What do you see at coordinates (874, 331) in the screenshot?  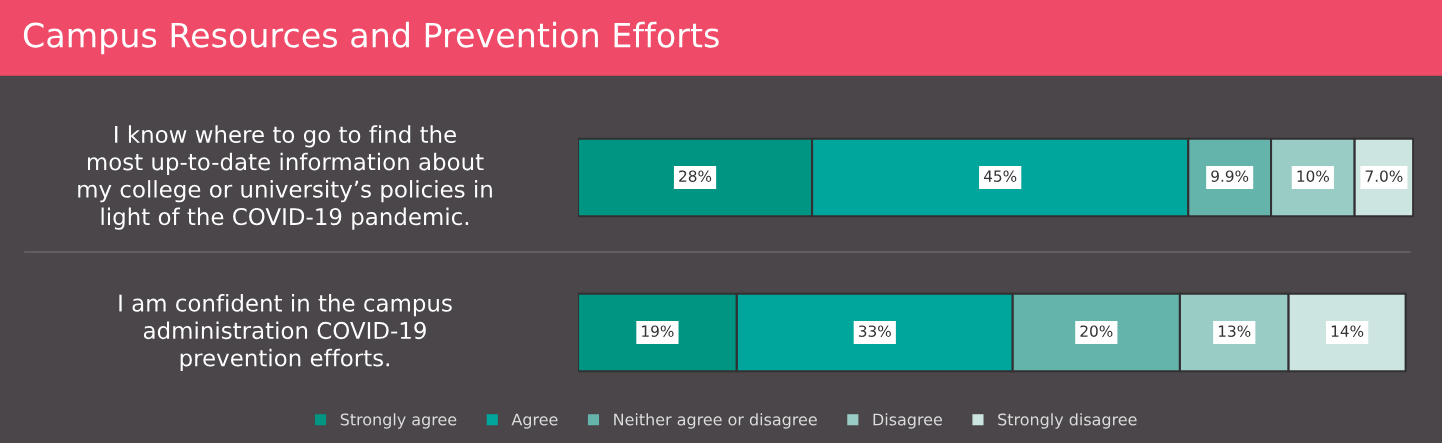 I see `data-label: 33%` at bounding box center [874, 331].